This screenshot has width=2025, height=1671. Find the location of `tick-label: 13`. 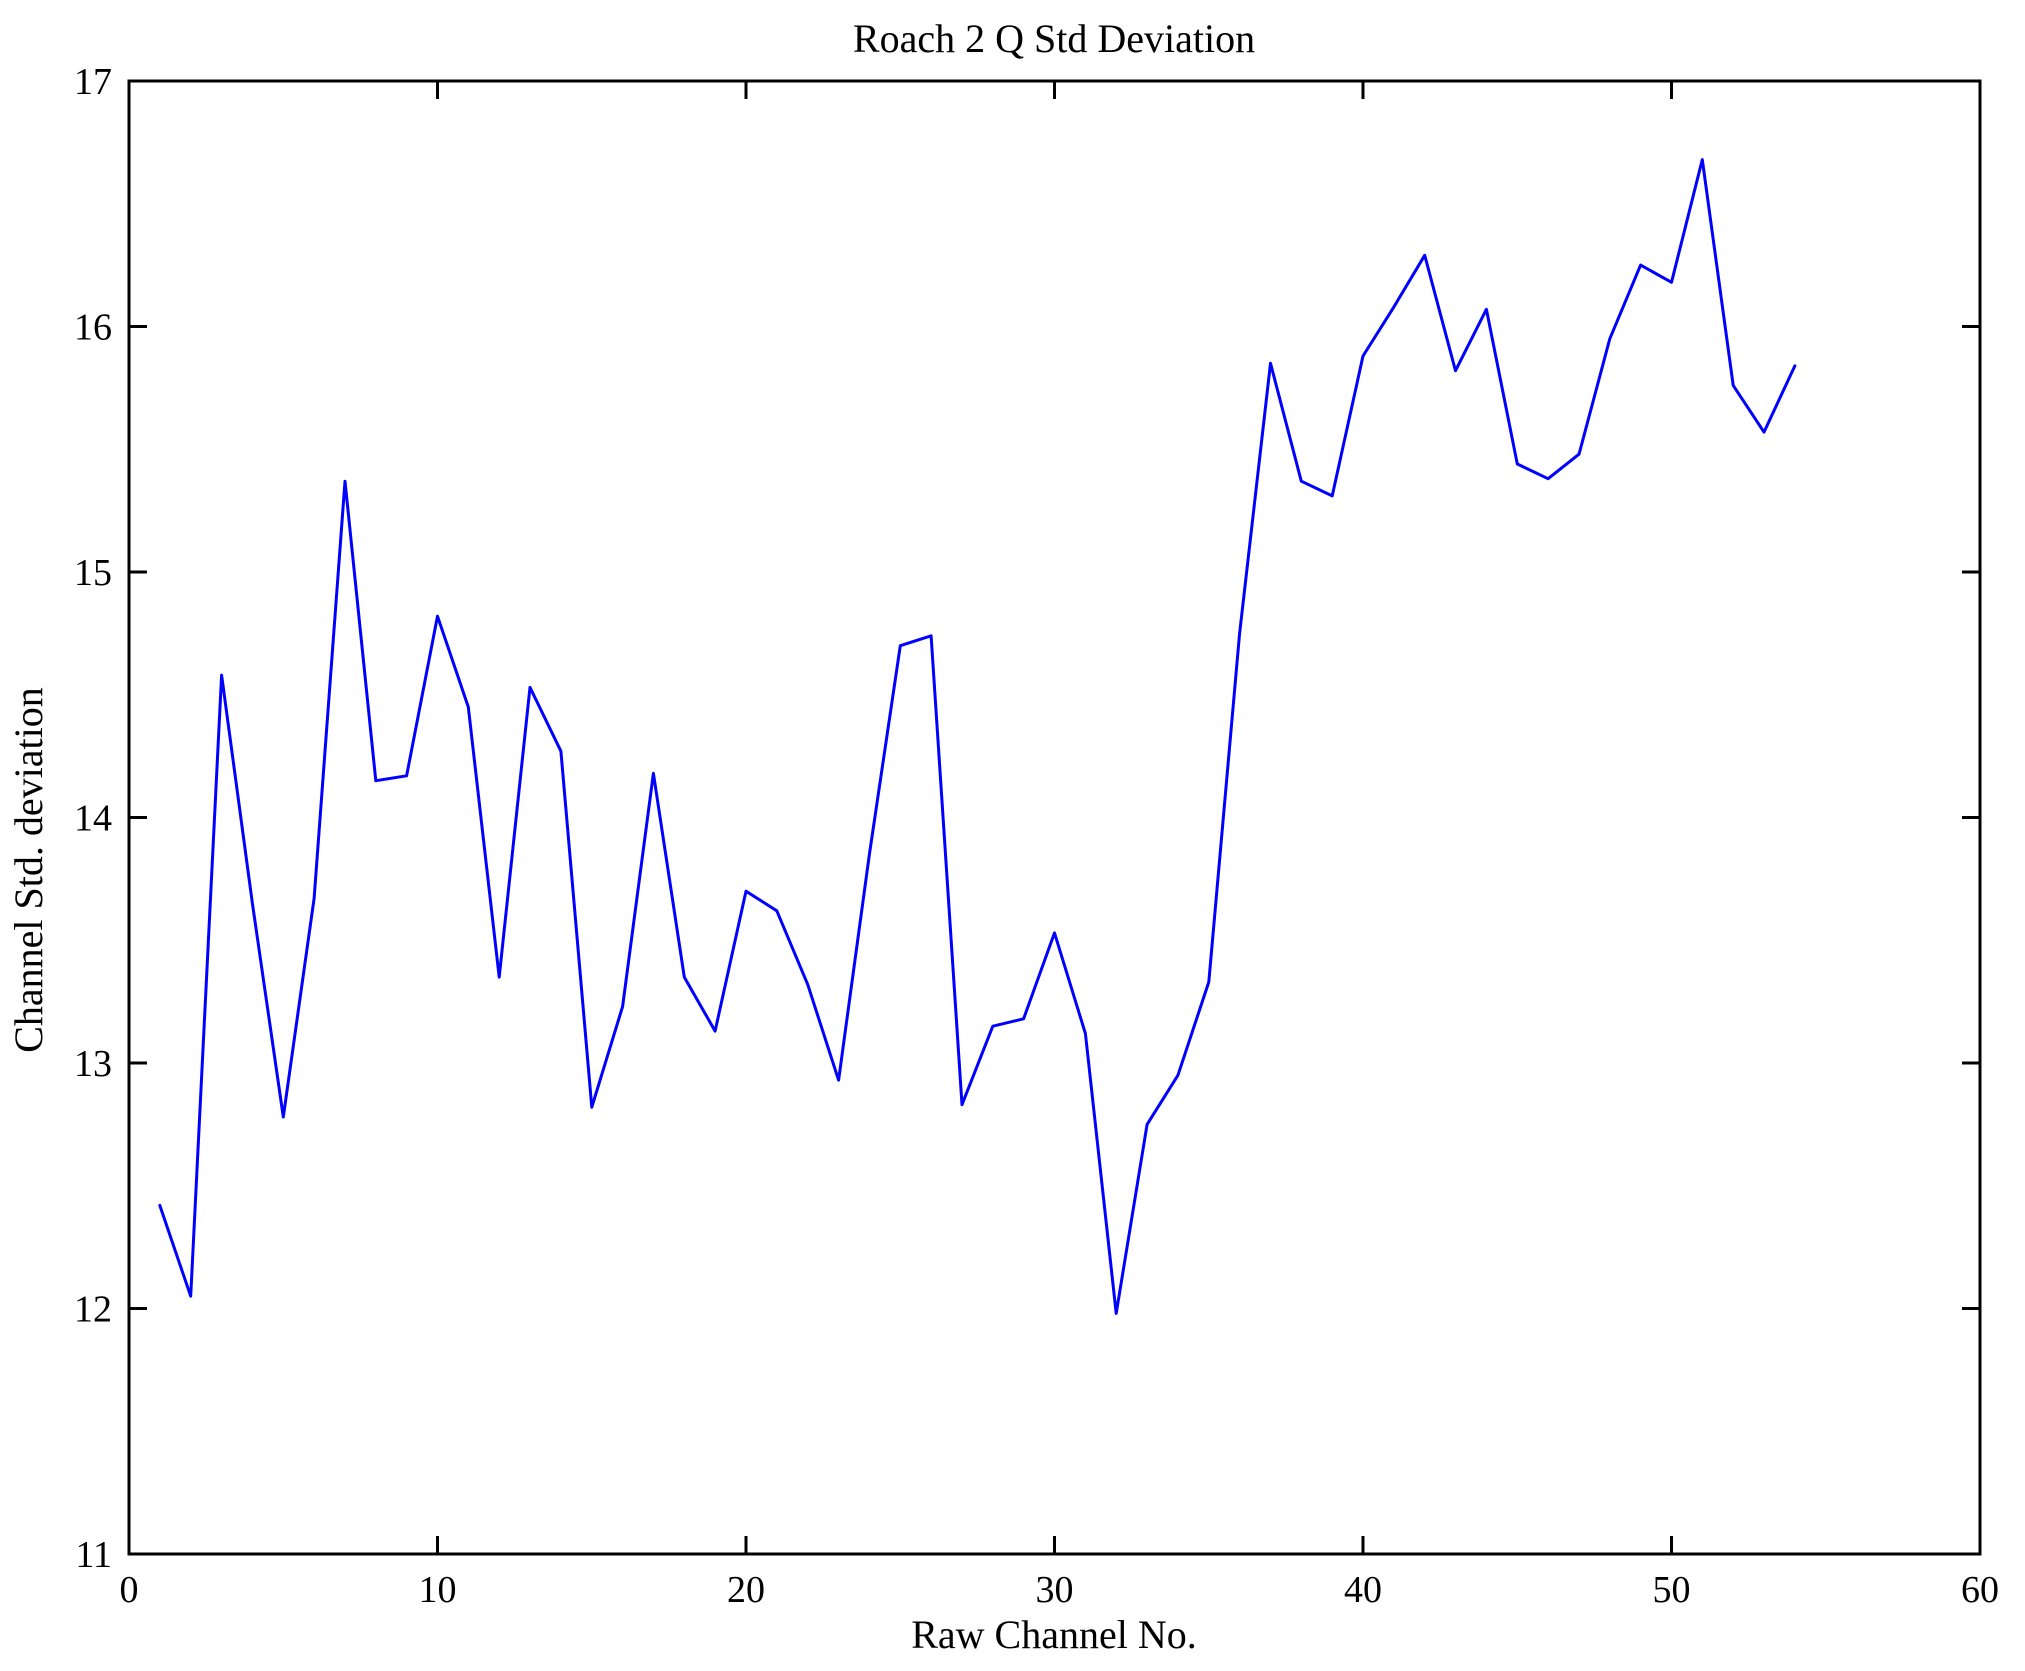

tick-label: 13 is located at coordinates (93, 1064).